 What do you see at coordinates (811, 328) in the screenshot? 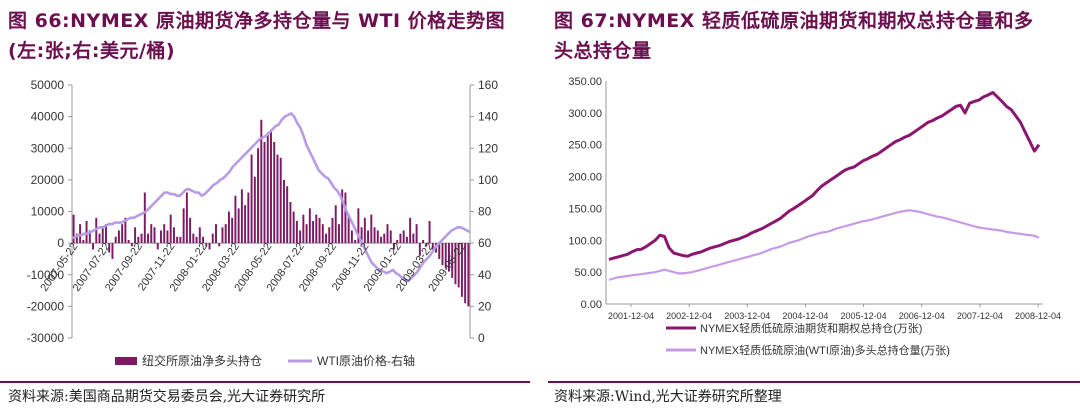
I see `legend-label: NYMEX轻质低硫原油期货和期权总持仓(万张)` at bounding box center [811, 328].